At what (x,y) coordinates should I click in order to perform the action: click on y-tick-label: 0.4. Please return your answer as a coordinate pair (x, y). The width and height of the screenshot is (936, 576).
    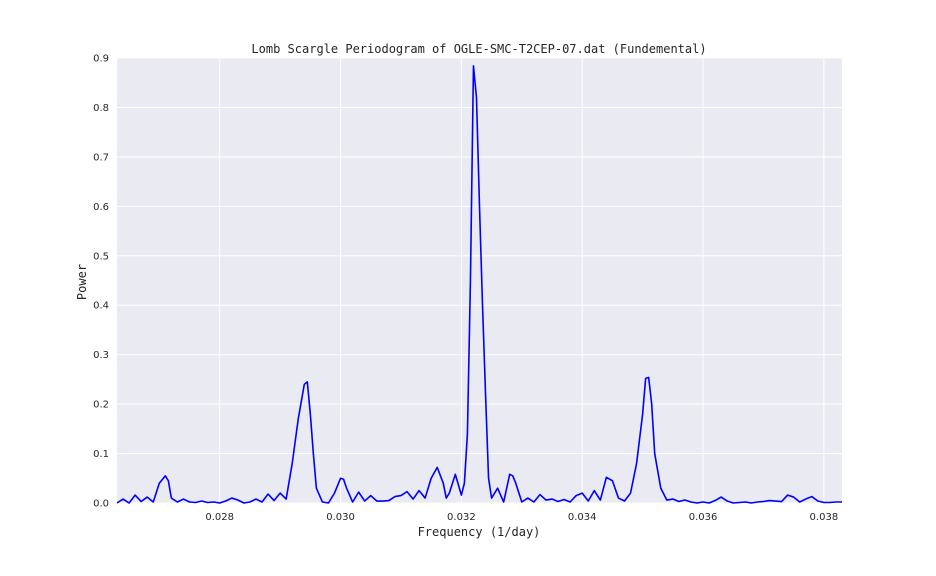
    Looking at the image, I should click on (101, 306).